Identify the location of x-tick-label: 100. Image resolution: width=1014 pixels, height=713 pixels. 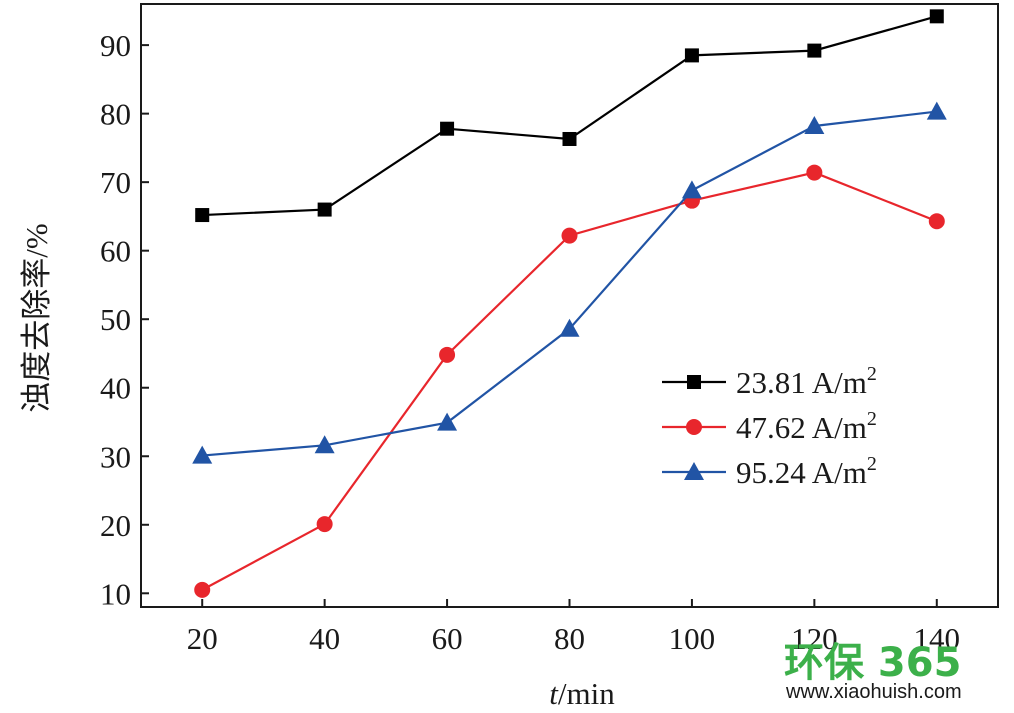
(692, 638).